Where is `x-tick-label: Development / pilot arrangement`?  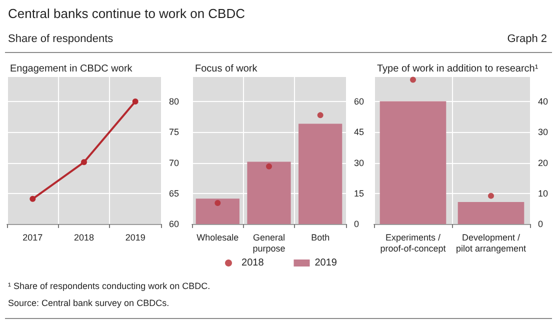 x-tick-label: Development / pilot arrangement is located at coordinates (491, 243).